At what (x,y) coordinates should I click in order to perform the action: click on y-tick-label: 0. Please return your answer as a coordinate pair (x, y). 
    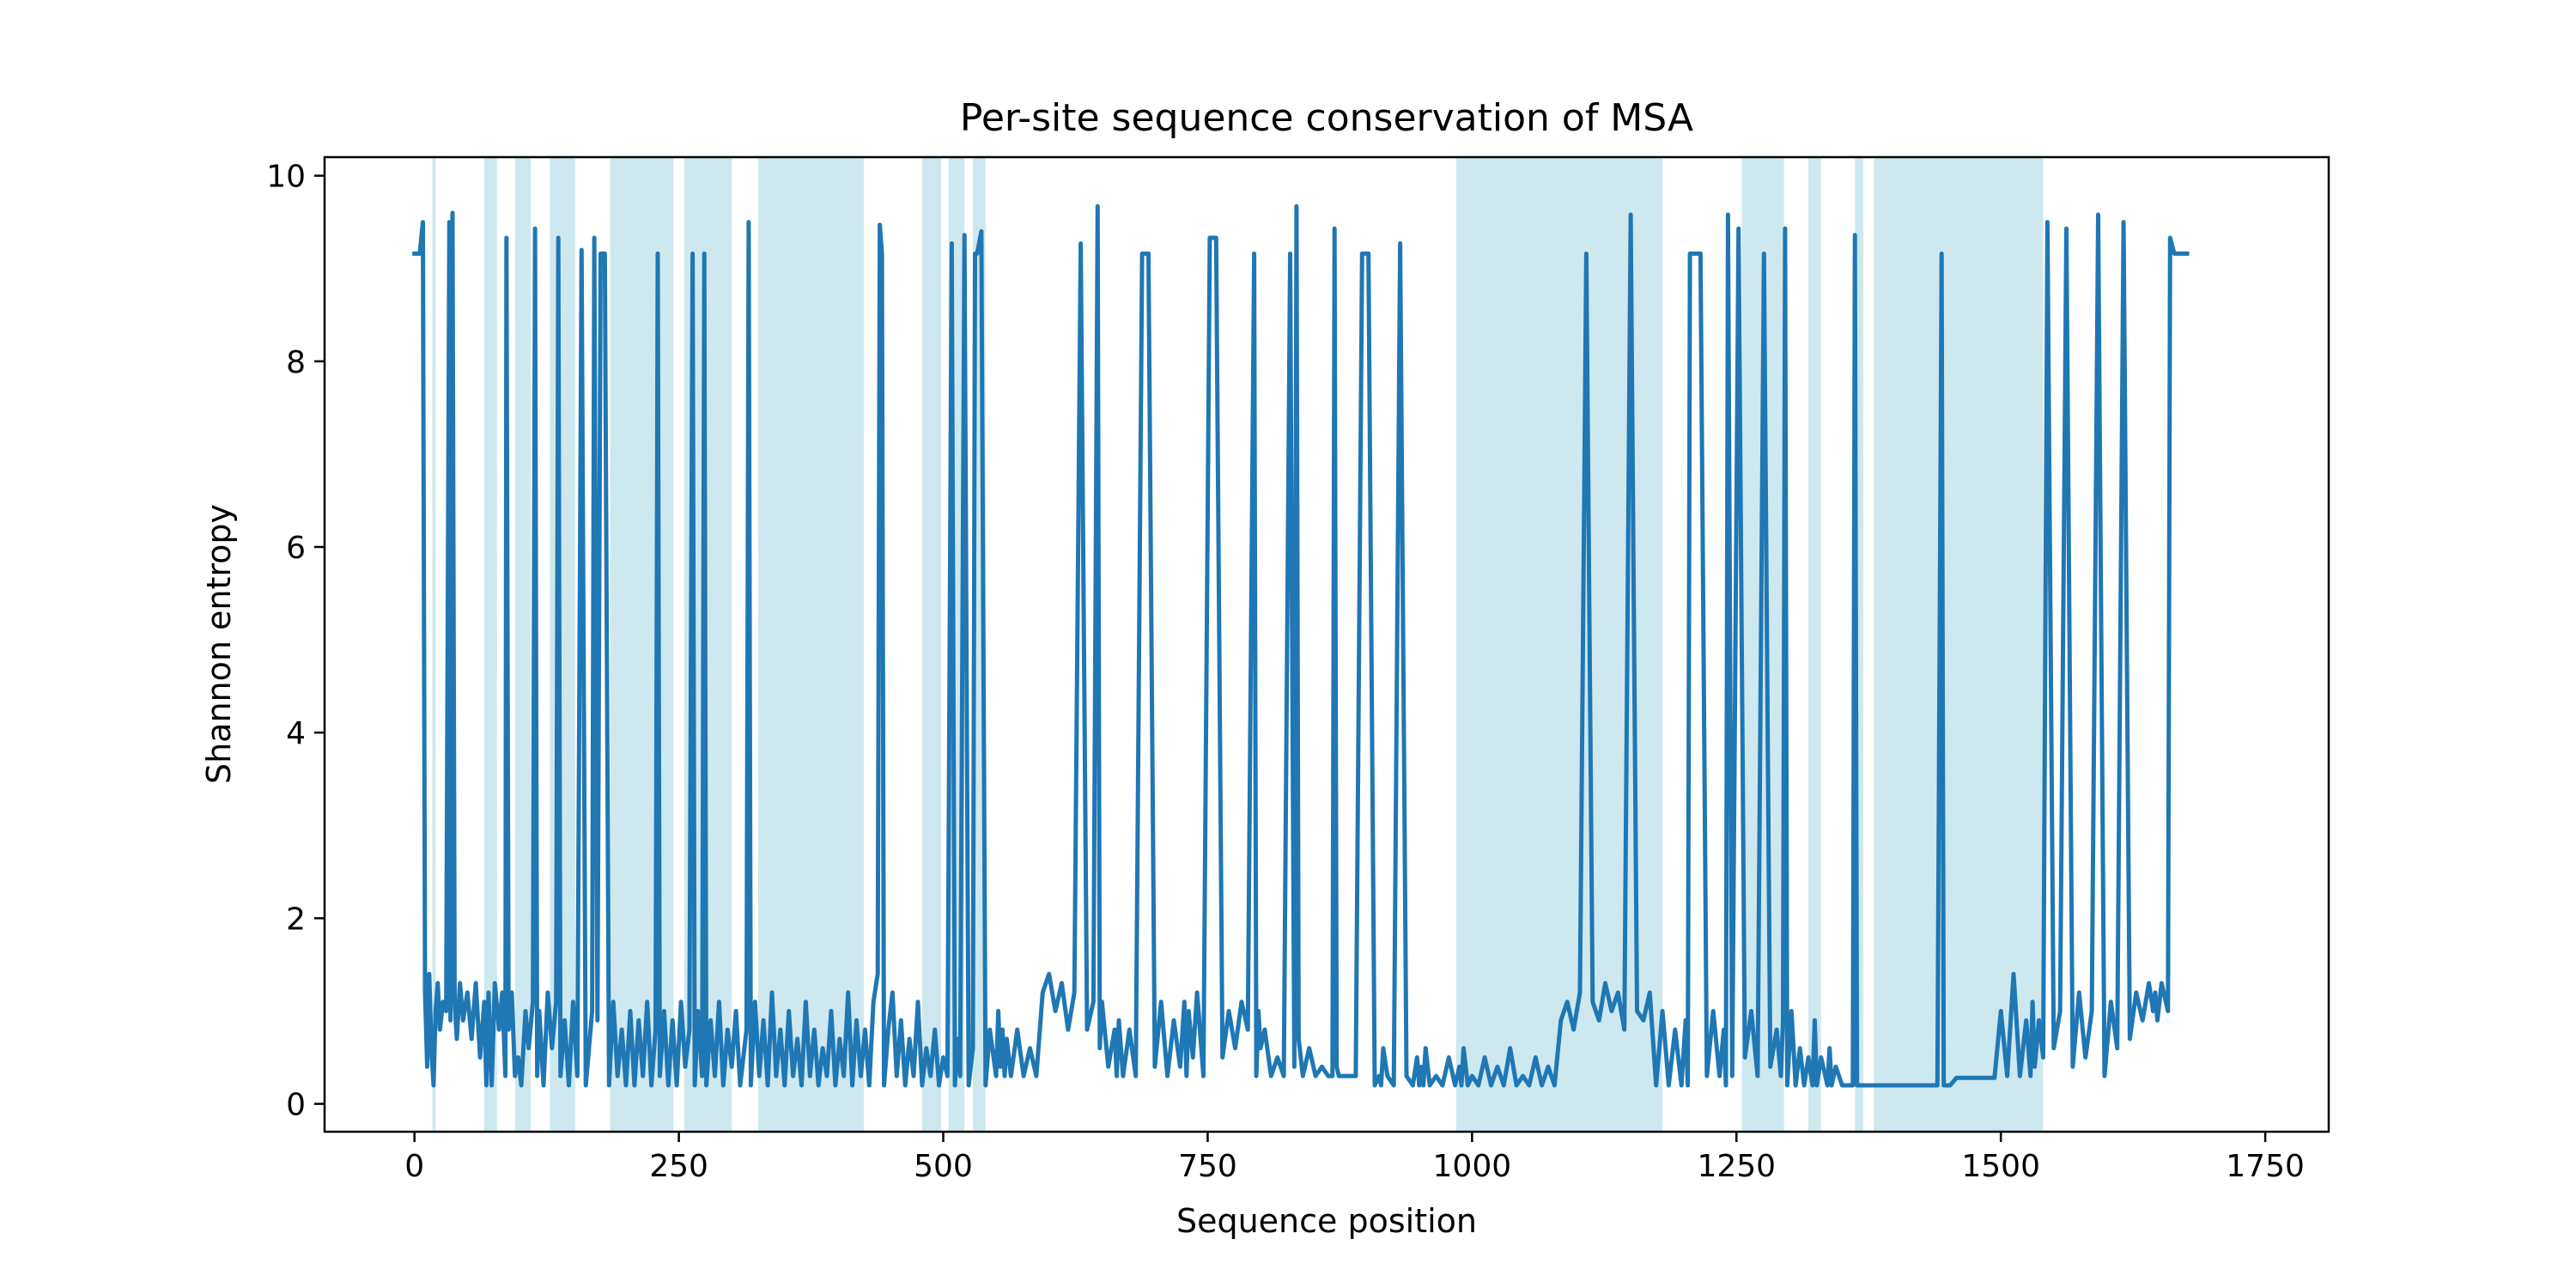
    Looking at the image, I should click on (296, 1105).